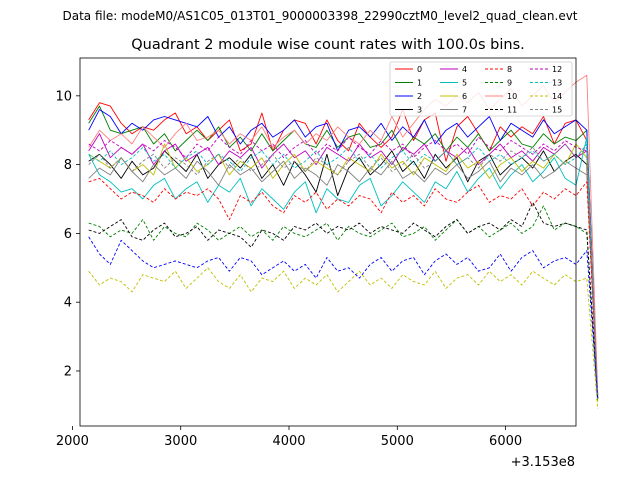 The width and height of the screenshot is (640, 480). What do you see at coordinates (72, 441) in the screenshot?
I see `x-tick-label-0: 2000` at bounding box center [72, 441].